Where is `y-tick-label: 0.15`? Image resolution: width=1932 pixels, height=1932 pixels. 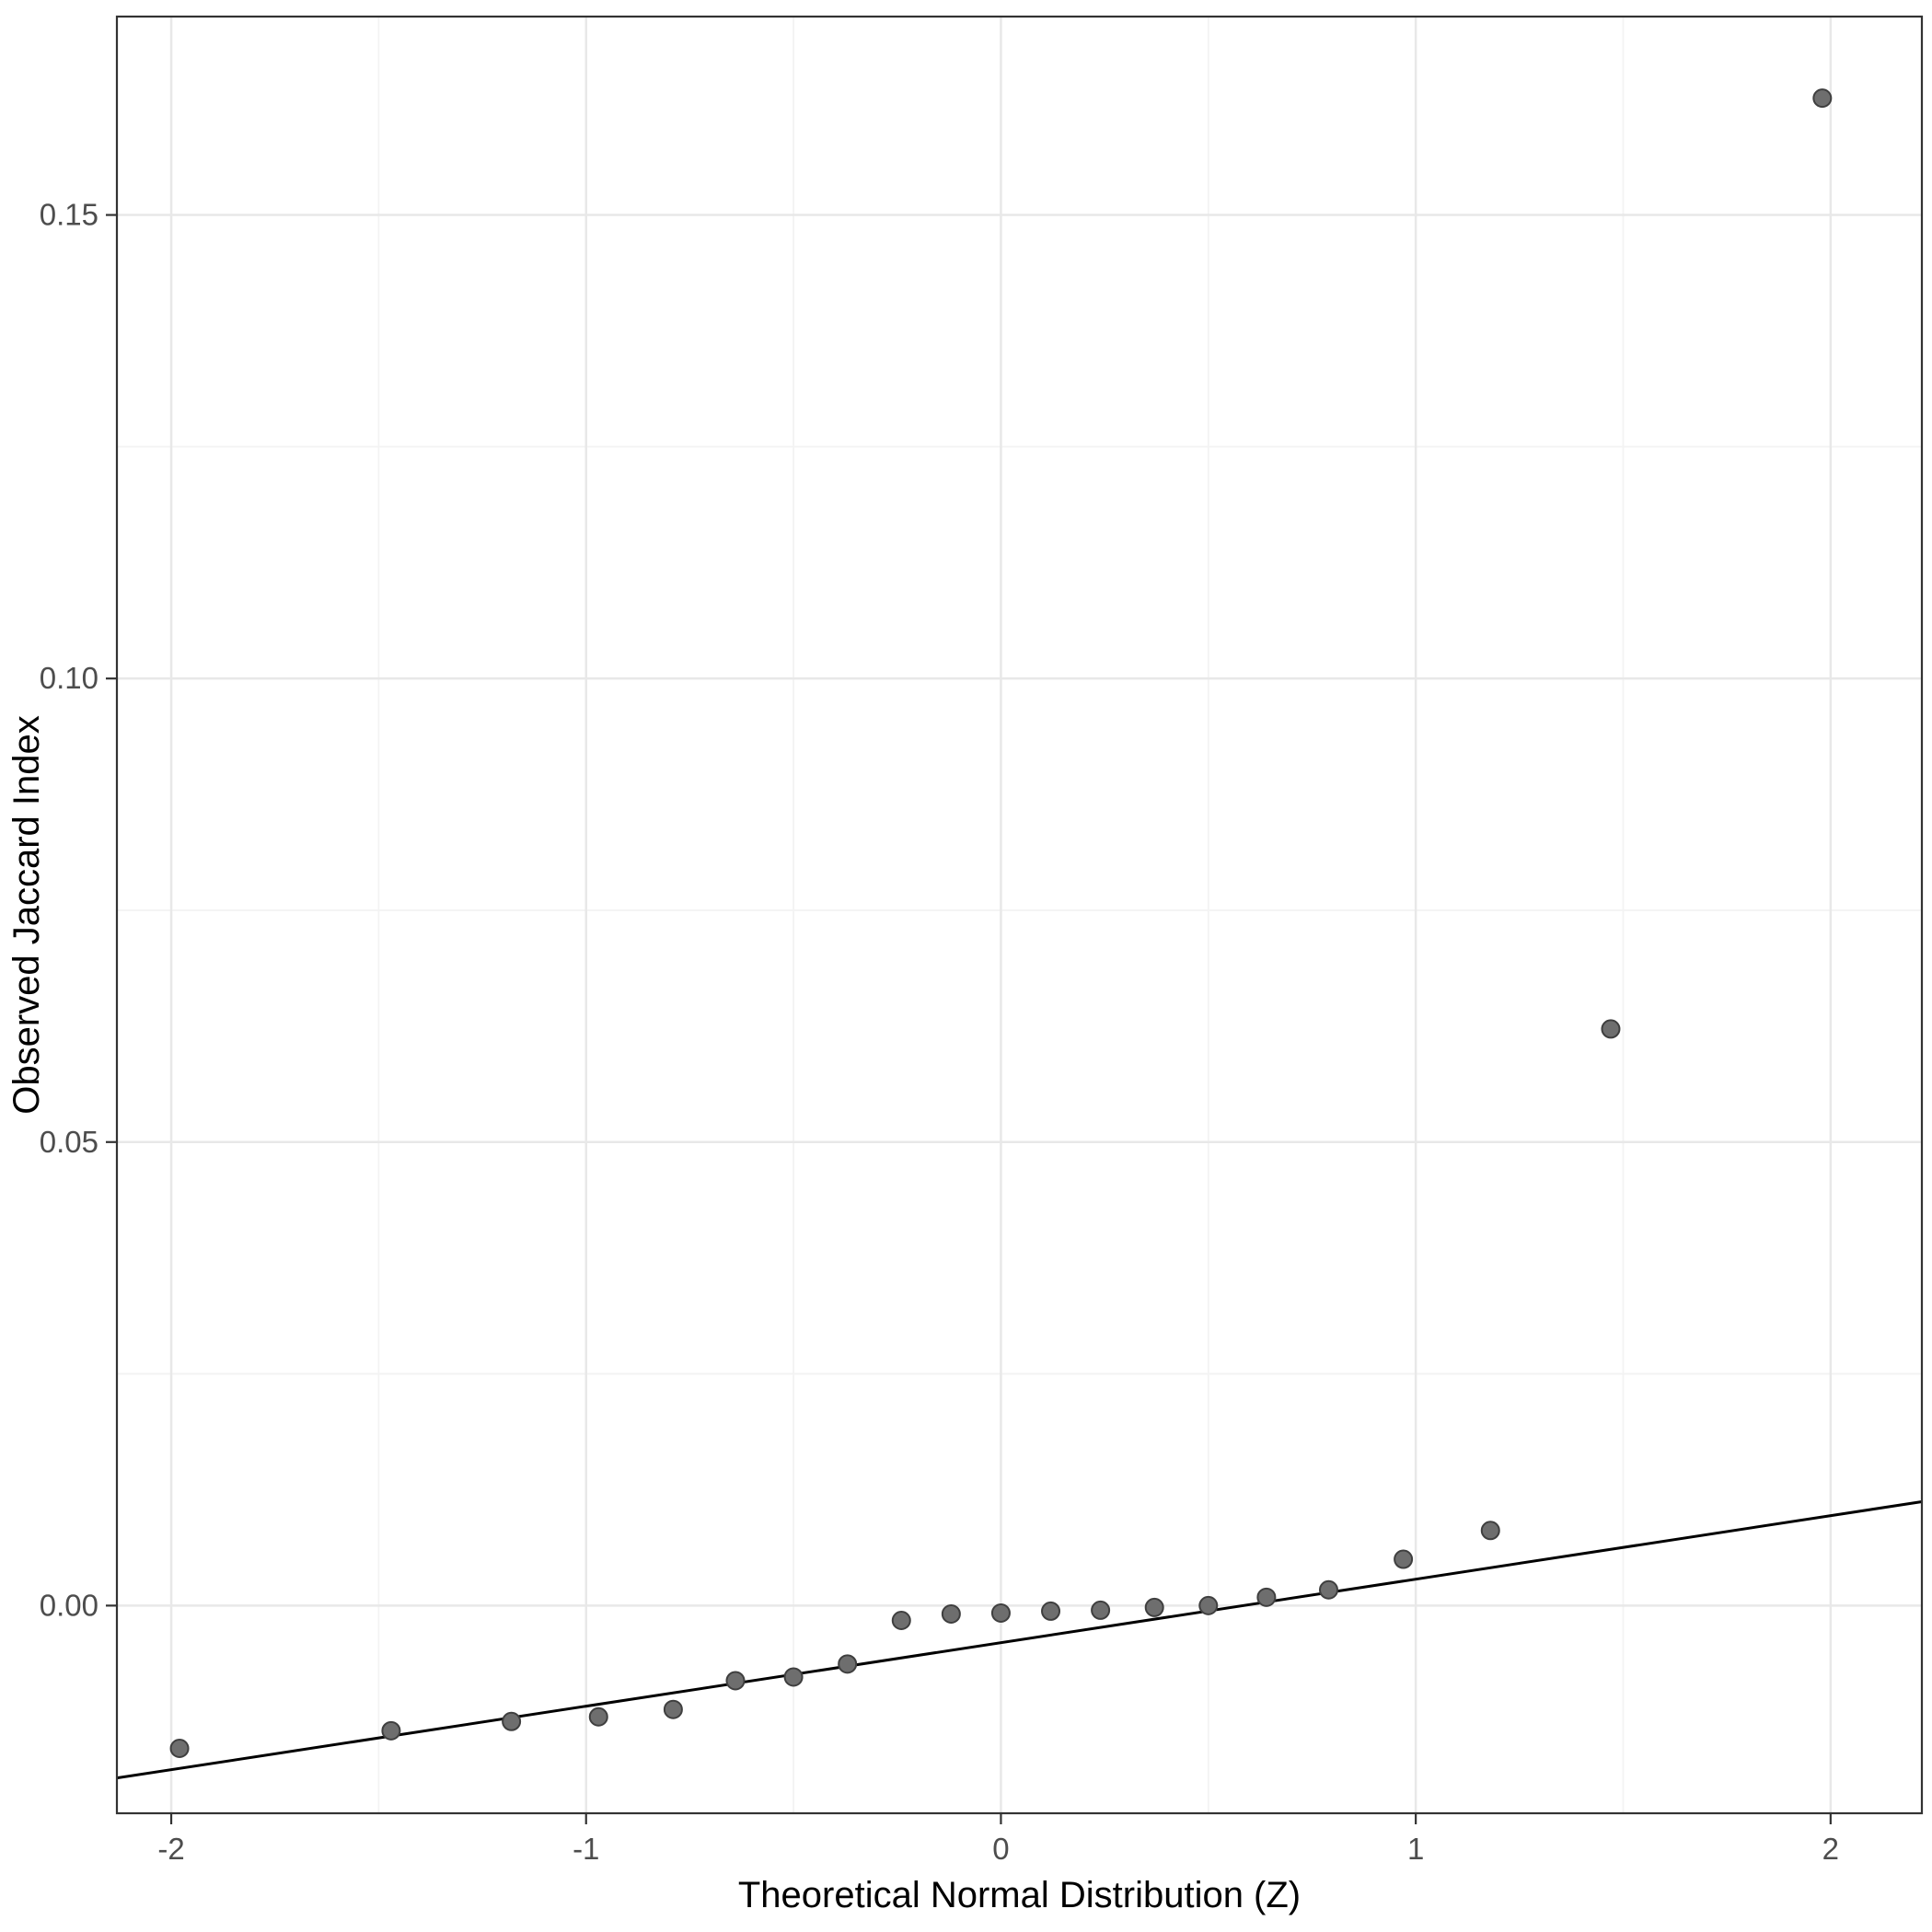 y-tick-label: 0.15 is located at coordinates (69, 215).